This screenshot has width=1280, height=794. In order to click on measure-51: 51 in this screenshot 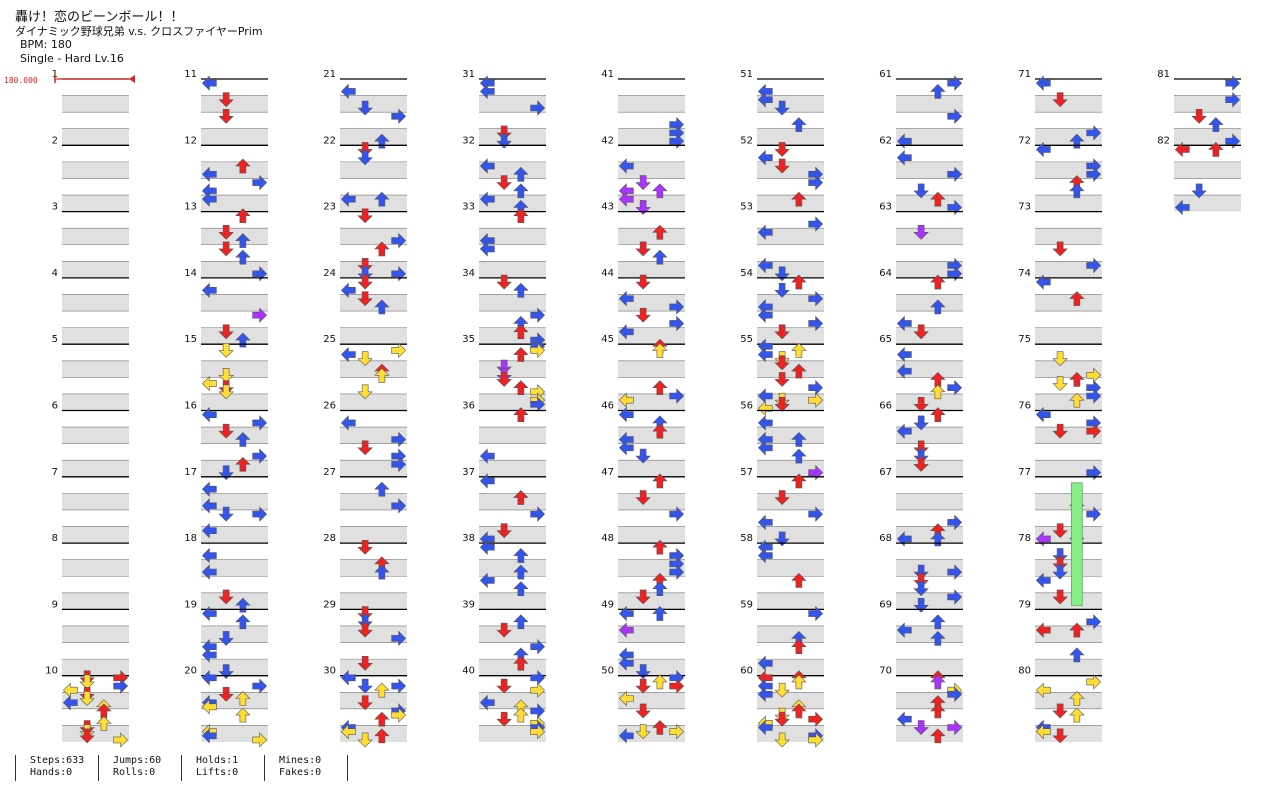, I will do `click(782, 107)`.